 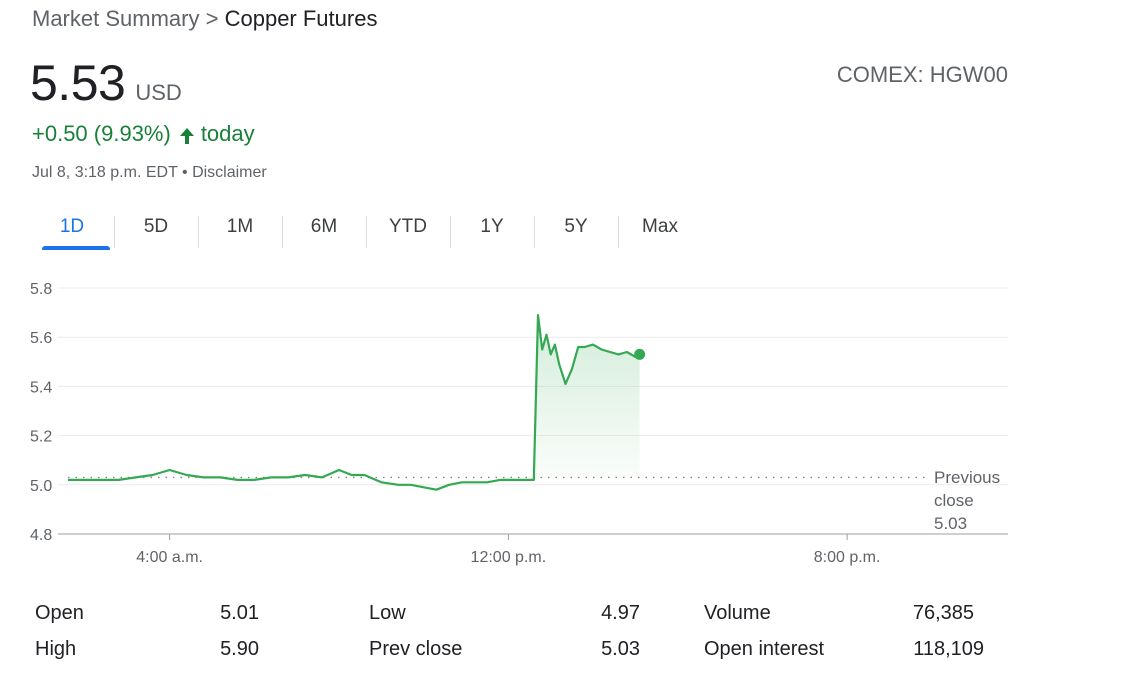 I want to click on arrow-up-icon, so click(x=187, y=134).